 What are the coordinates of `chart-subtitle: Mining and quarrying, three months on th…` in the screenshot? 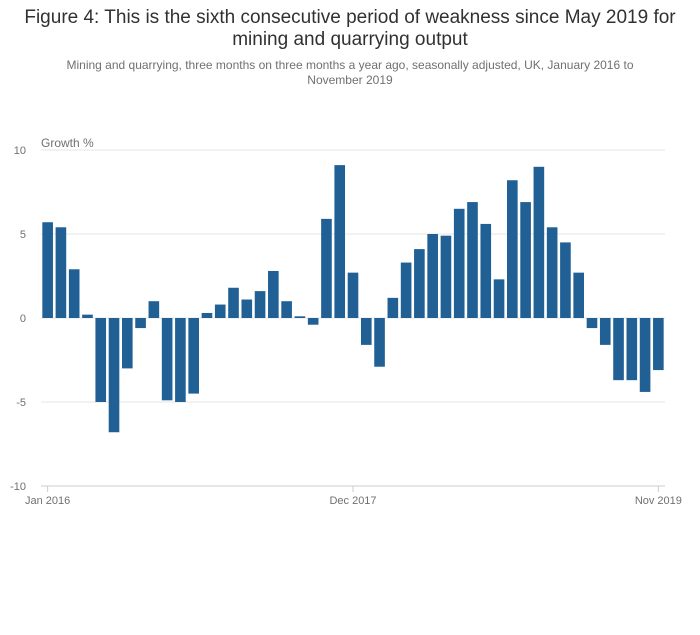 It's located at (350, 72).